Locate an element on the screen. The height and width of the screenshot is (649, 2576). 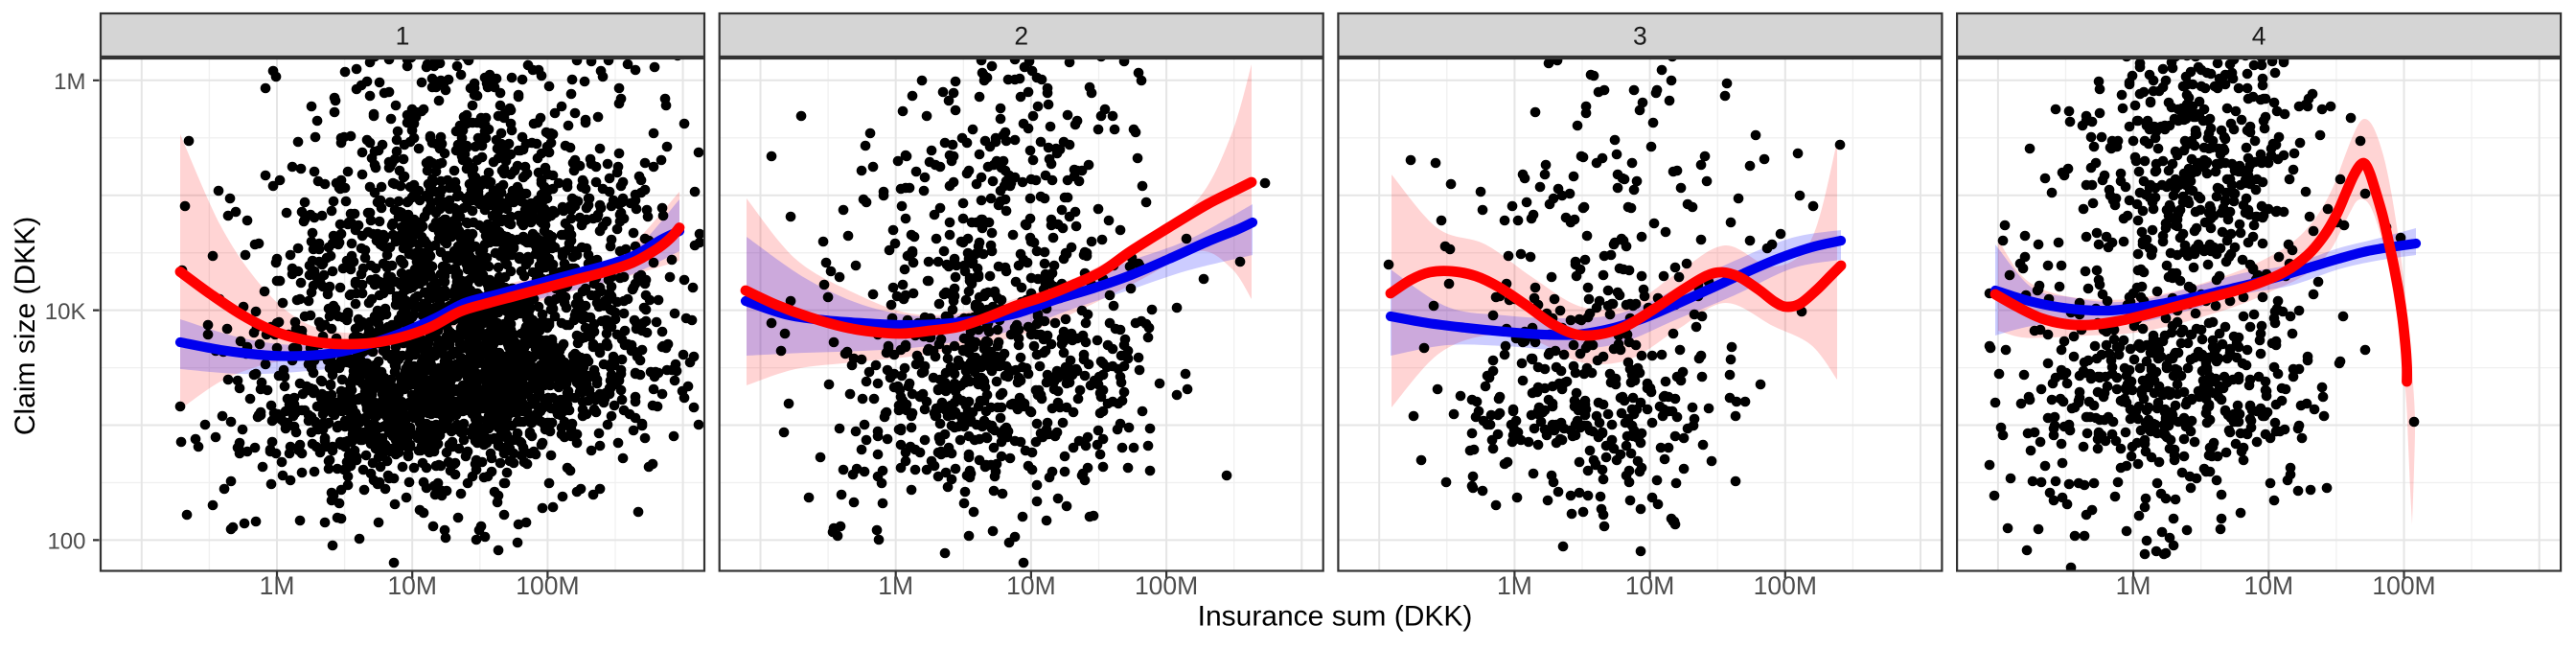
svg-text: Insurance sum (DKK) is located at coordinates (1335, 617).